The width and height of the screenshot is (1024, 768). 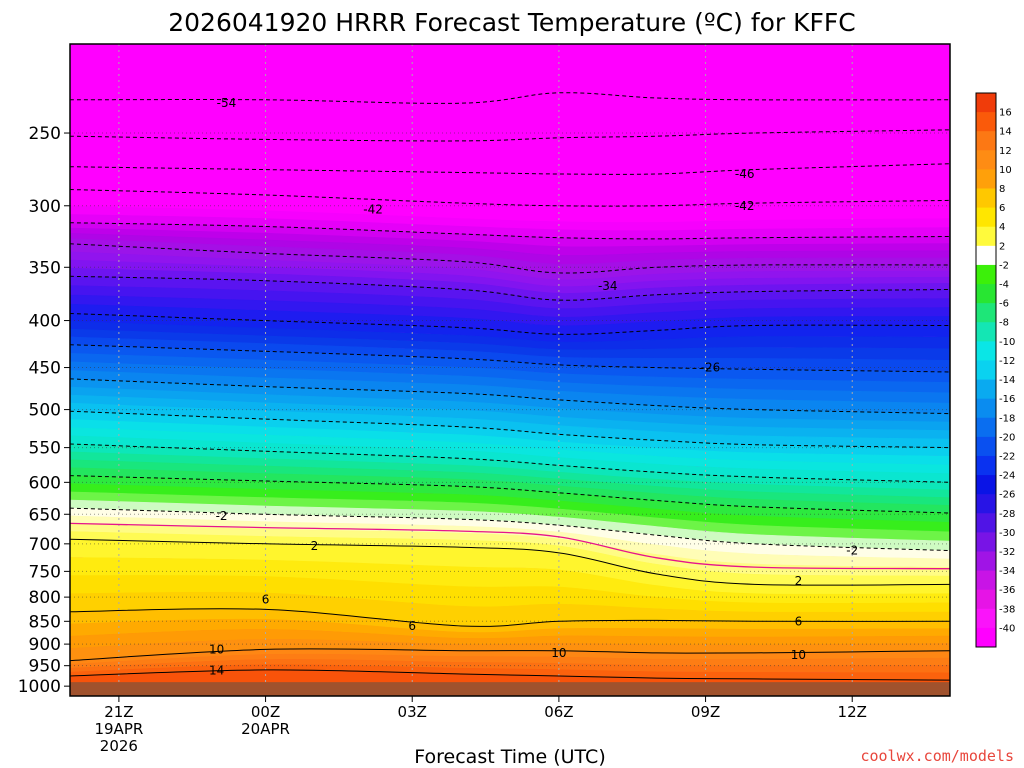 What do you see at coordinates (45, 449) in the screenshot?
I see `y-tick-label: 550` at bounding box center [45, 449].